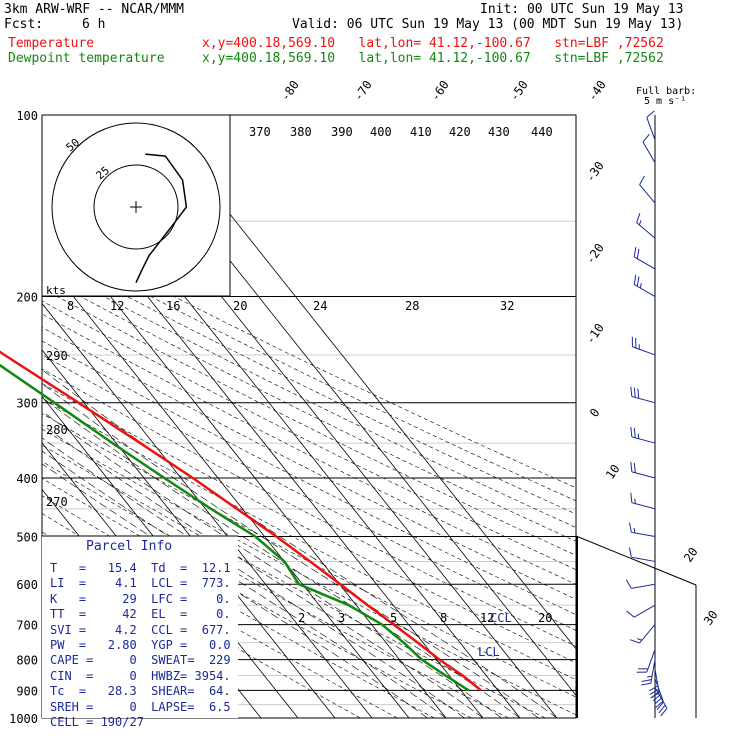 This screenshot has height=740, width=740. Describe the element at coordinates (666, 91) in the screenshot. I see `wind-legend-title: Full barb:` at that location.